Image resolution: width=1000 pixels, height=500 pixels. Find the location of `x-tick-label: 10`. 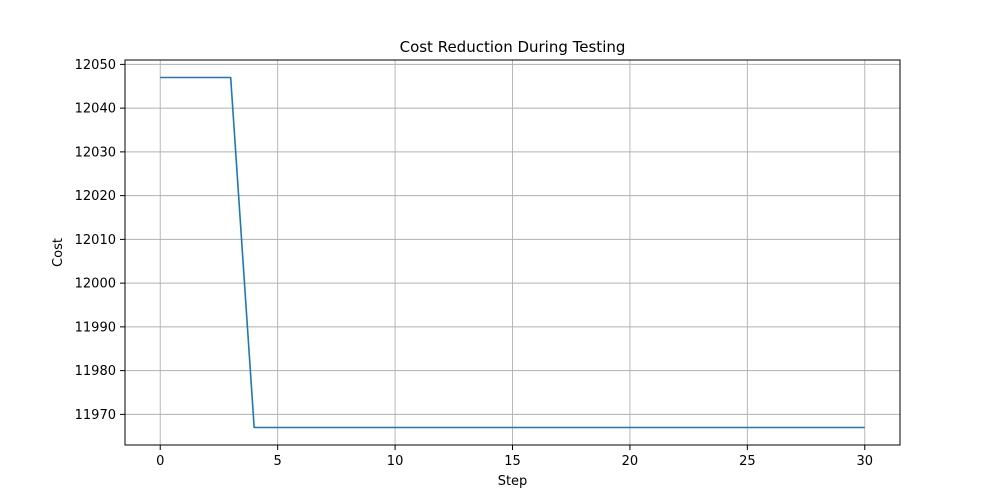

x-tick-label: 10 is located at coordinates (395, 461).